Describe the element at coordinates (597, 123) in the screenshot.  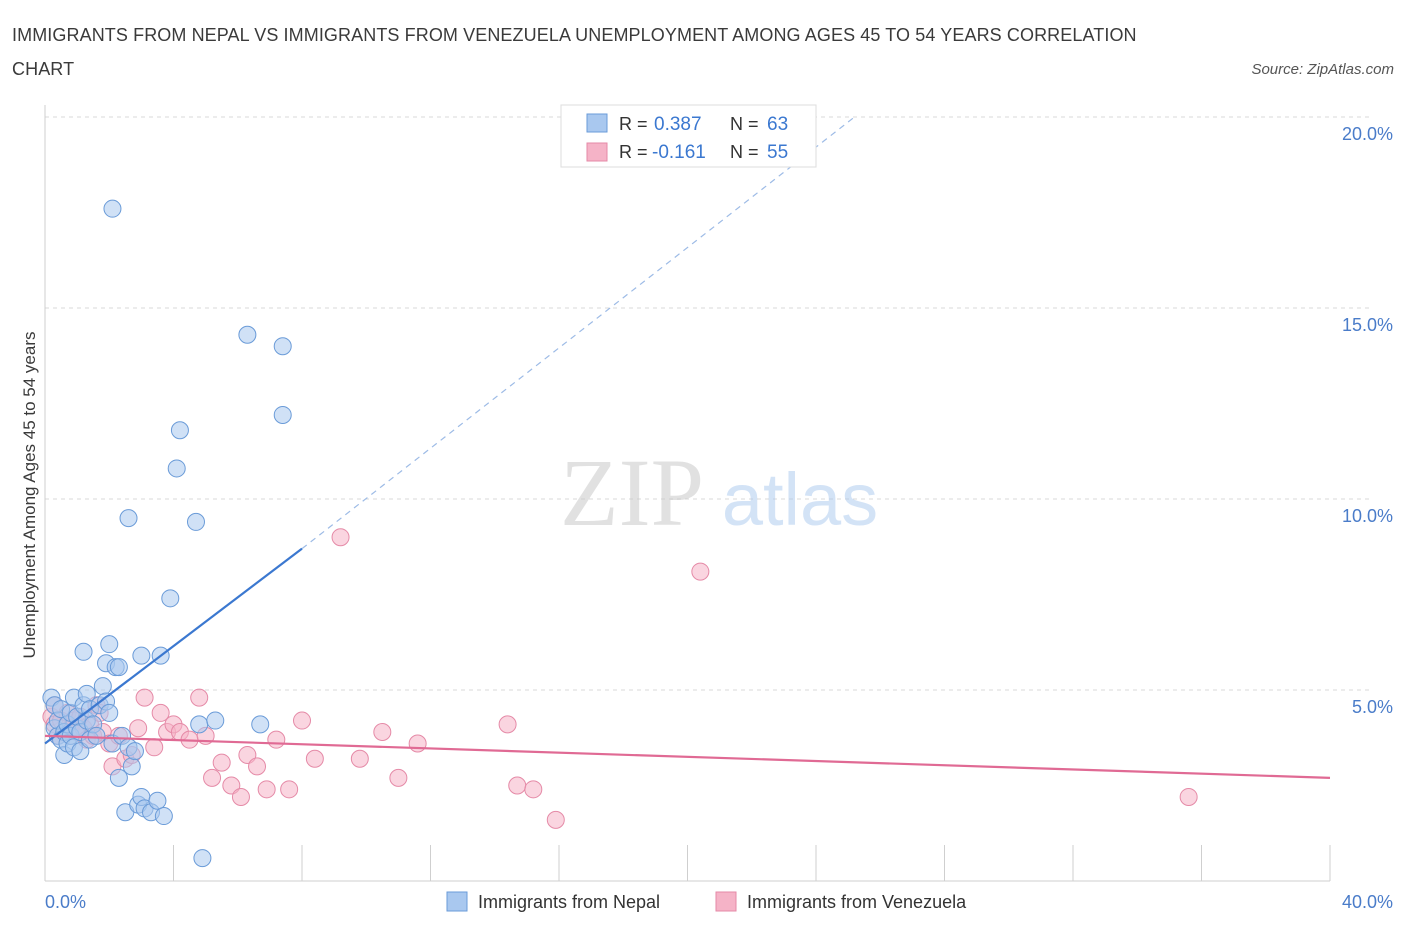
I see `legend-swatch-nepal` at that location.